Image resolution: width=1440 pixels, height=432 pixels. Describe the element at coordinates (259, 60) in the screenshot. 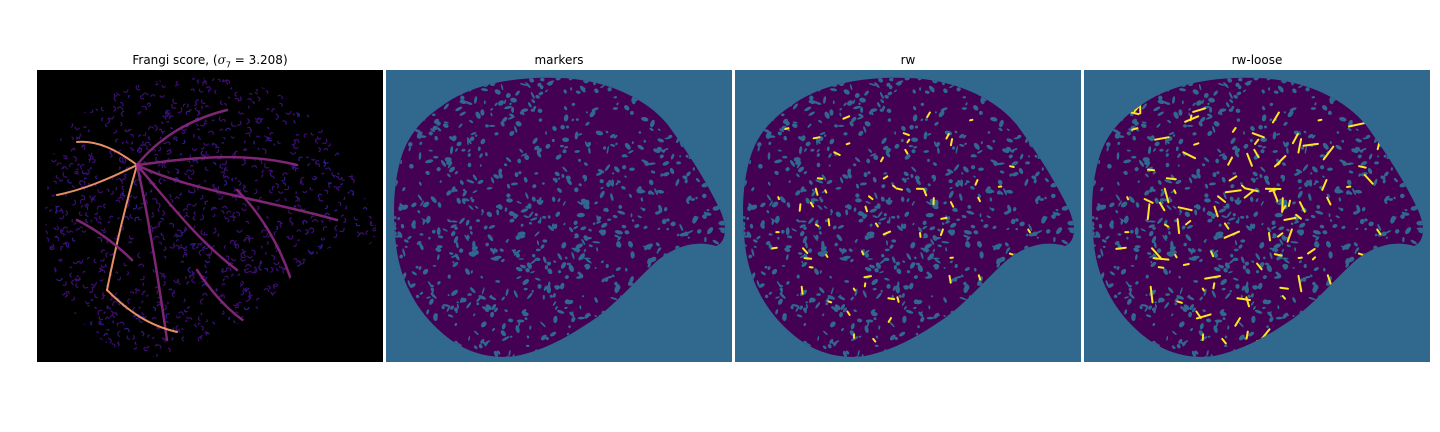

I see `frangi-title-suffix: = 3.208)` at that location.